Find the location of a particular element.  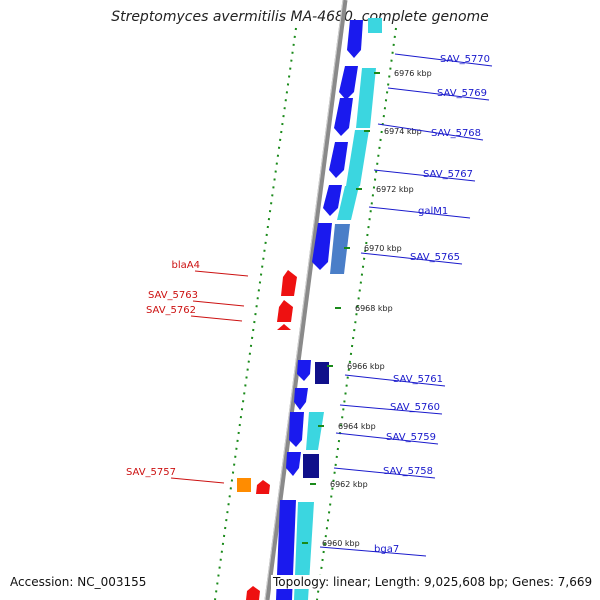

forward-gene-label: SAV_5769 is located at coordinates (462, 93).